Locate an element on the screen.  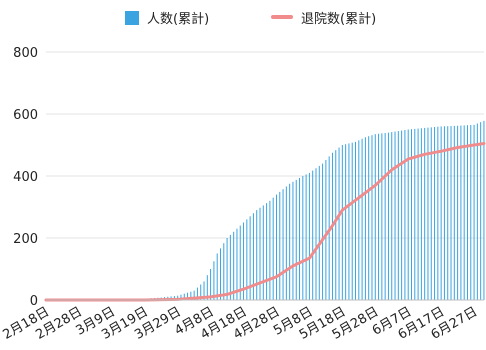
y-tick-label: 200 is located at coordinates (25, 239).